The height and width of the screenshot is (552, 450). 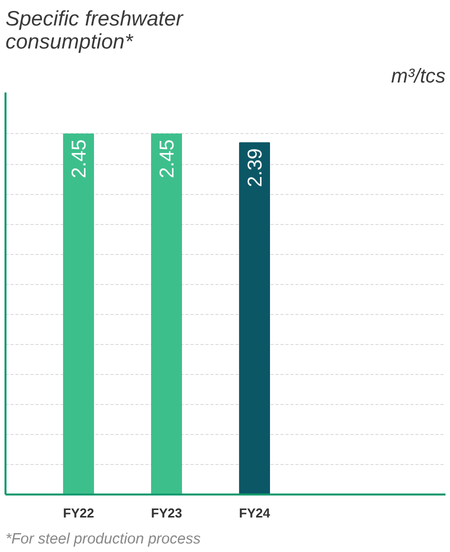 I want to click on text: *For steel production process, so click(x=104, y=539).